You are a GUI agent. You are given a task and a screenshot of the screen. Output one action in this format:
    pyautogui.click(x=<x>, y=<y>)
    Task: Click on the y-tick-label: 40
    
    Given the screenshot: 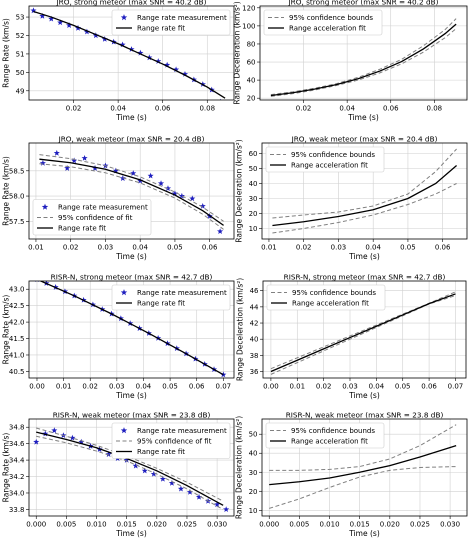 What is the action you would take?
    pyautogui.click(x=253, y=184)
    